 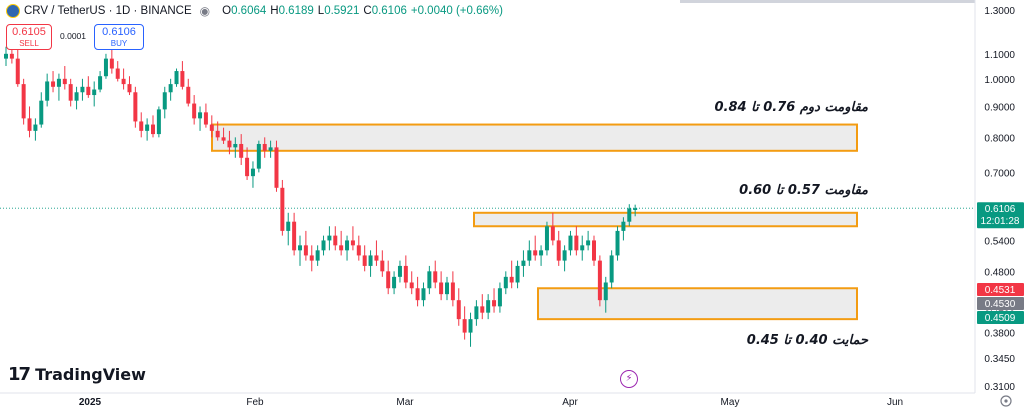 What do you see at coordinates (456, 11) in the screenshot?
I see `change-value: +0.0040 (+0.66%)` at bounding box center [456, 11].